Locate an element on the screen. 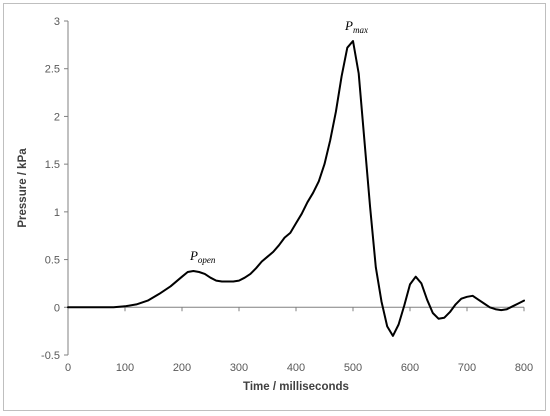  y-tick-label: 0 is located at coordinates (57, 308).